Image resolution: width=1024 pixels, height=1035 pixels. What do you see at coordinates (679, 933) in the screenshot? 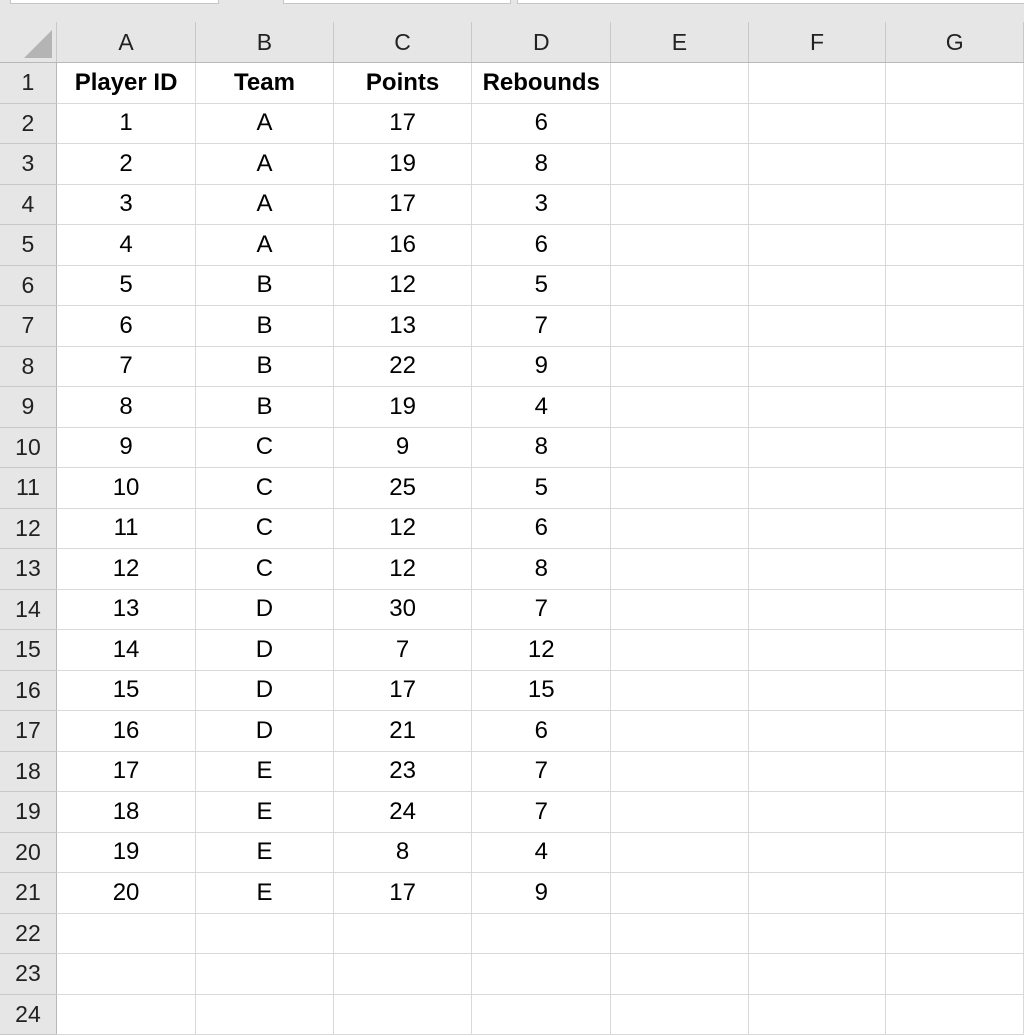
I see `cell-E22` at bounding box center [679, 933].